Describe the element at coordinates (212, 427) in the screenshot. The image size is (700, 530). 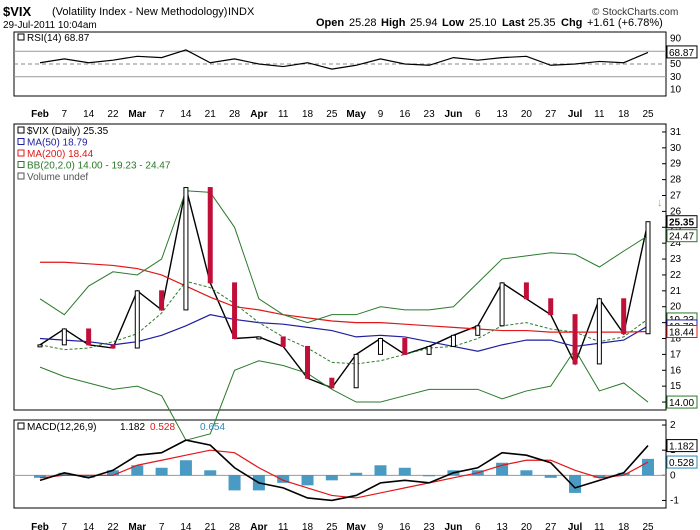
I see `macd-legend-hist: 0.654` at that location.